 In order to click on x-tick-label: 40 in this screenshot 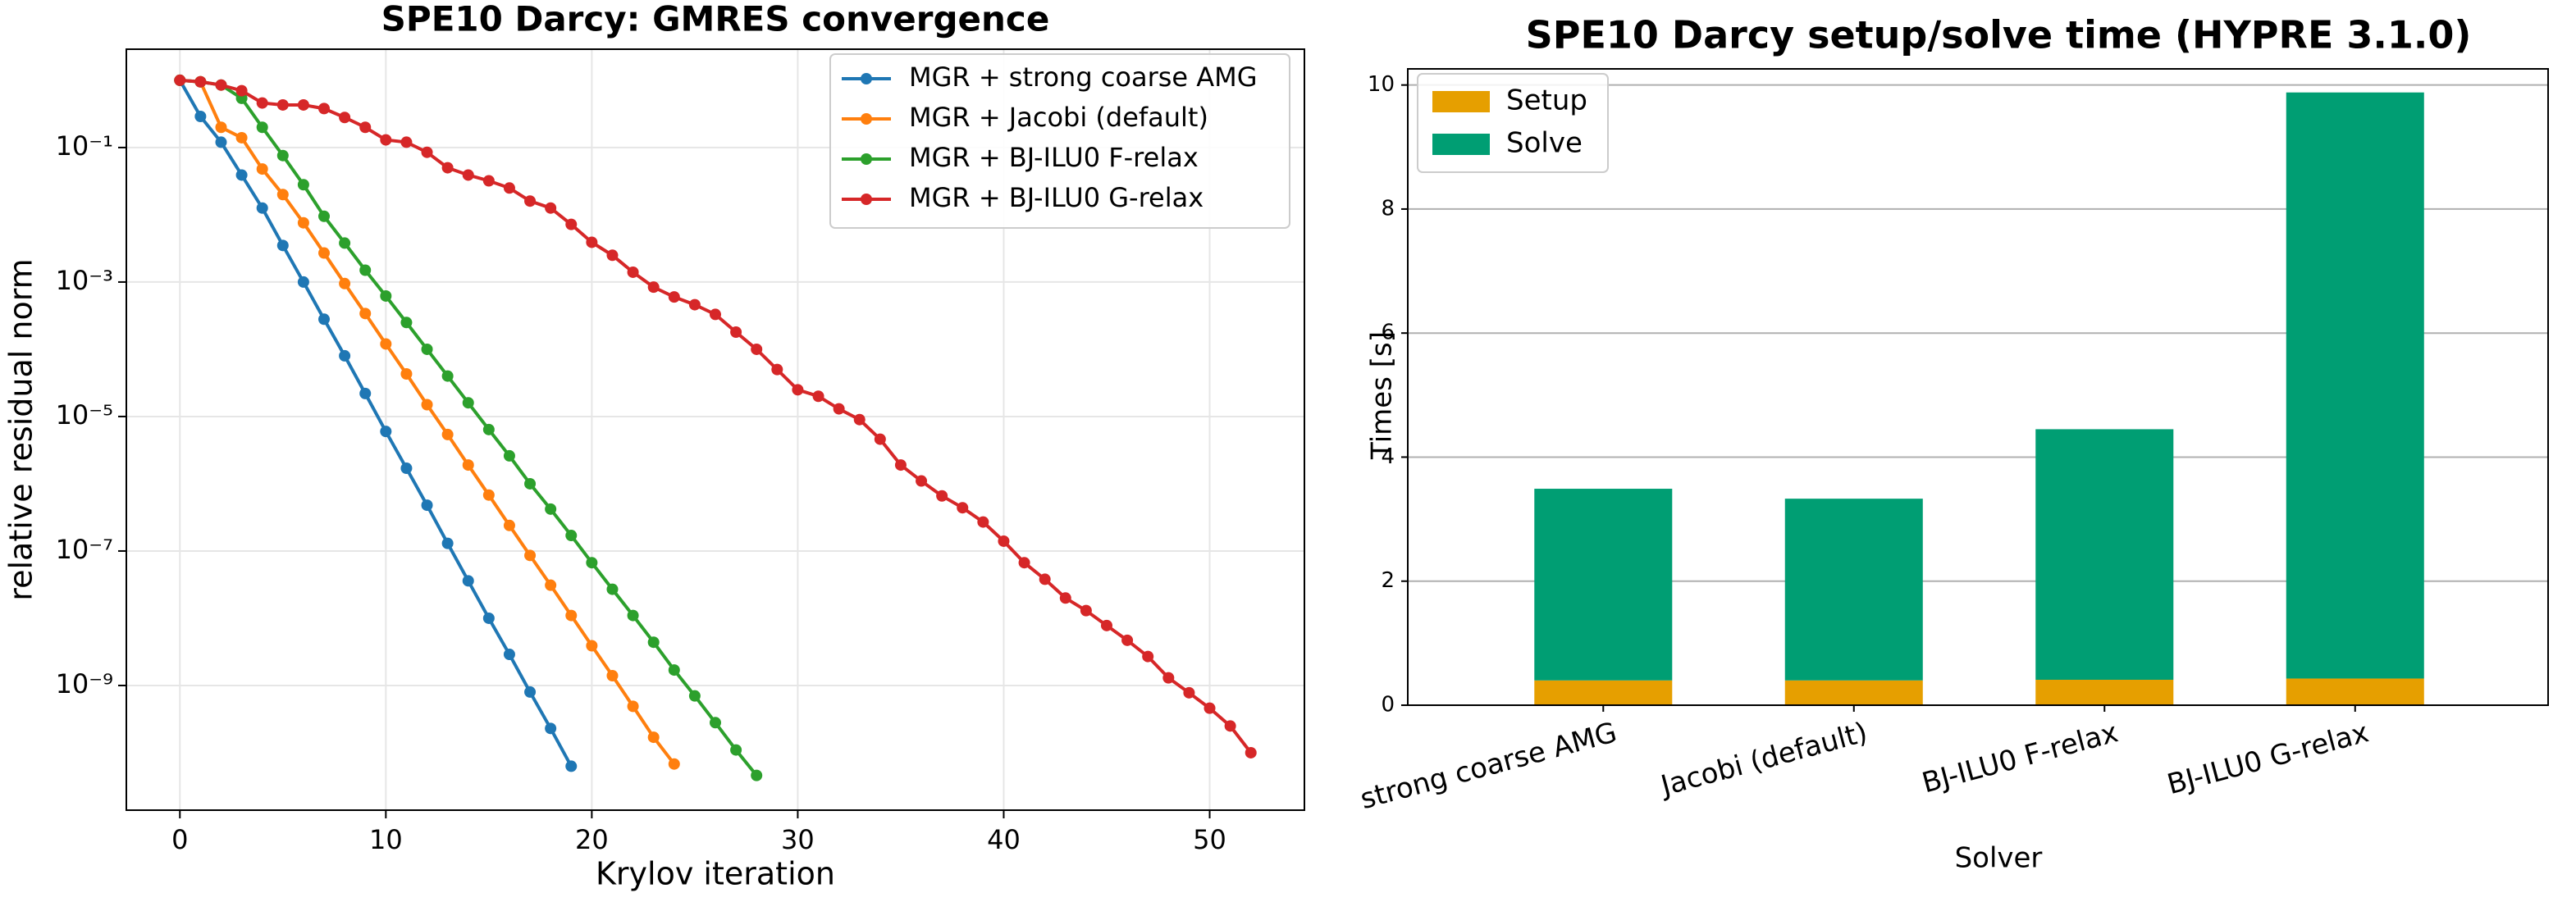, I will do `click(1004, 839)`.